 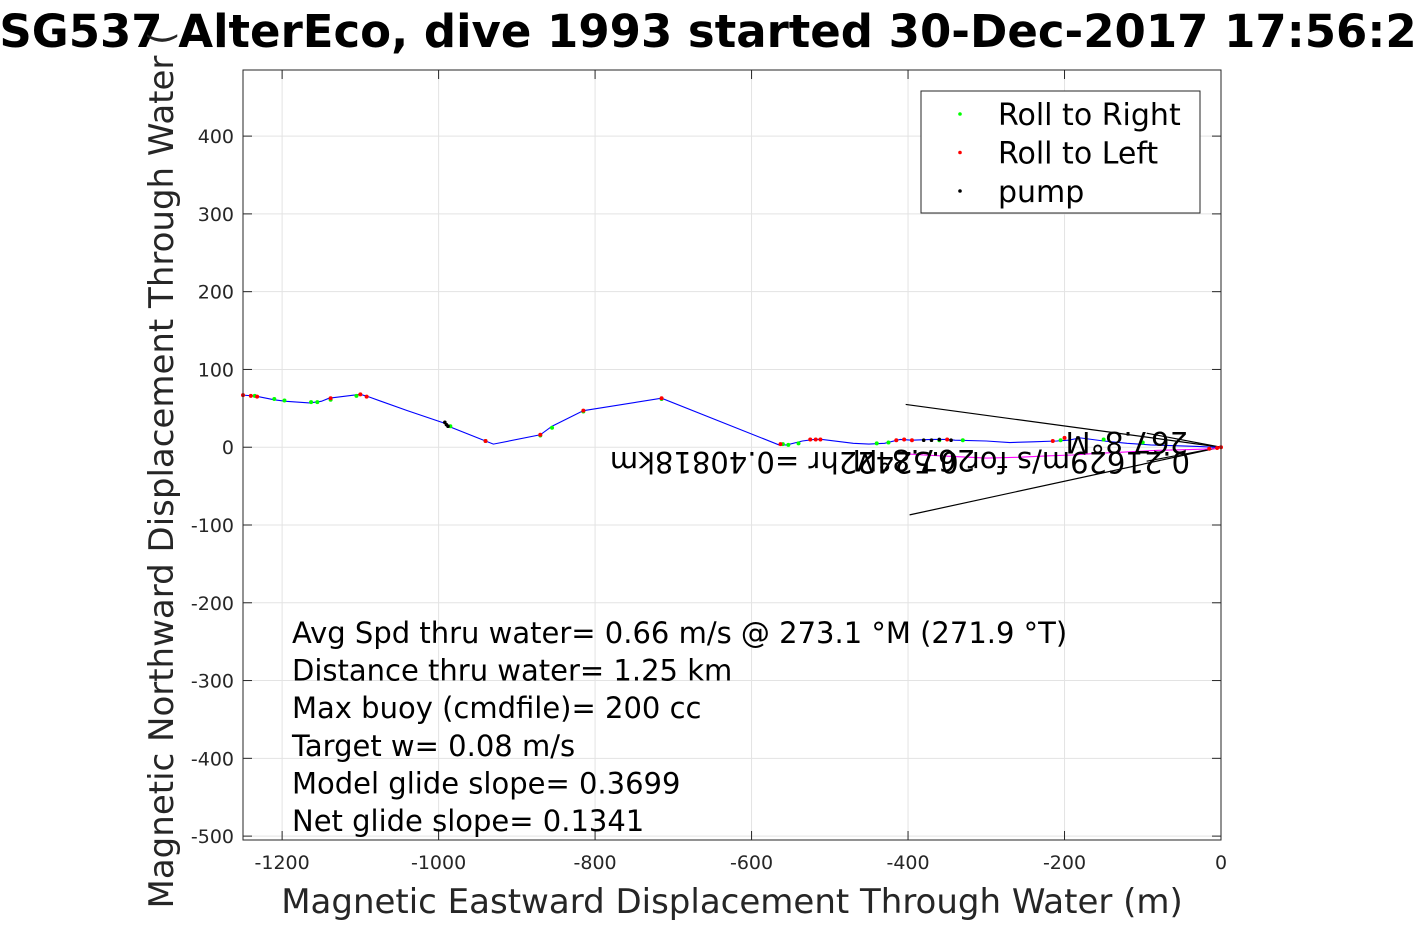 What do you see at coordinates (907, 863) in the screenshot?
I see `x-tick-label: -400` at bounding box center [907, 863].